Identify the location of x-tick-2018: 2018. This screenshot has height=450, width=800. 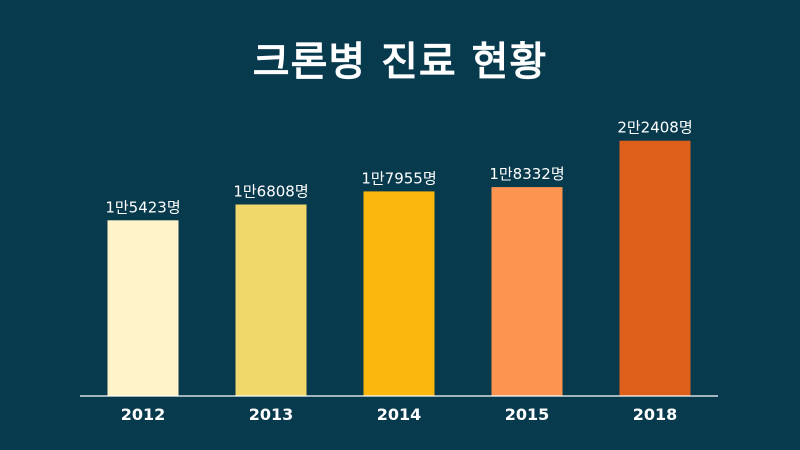
(655, 414).